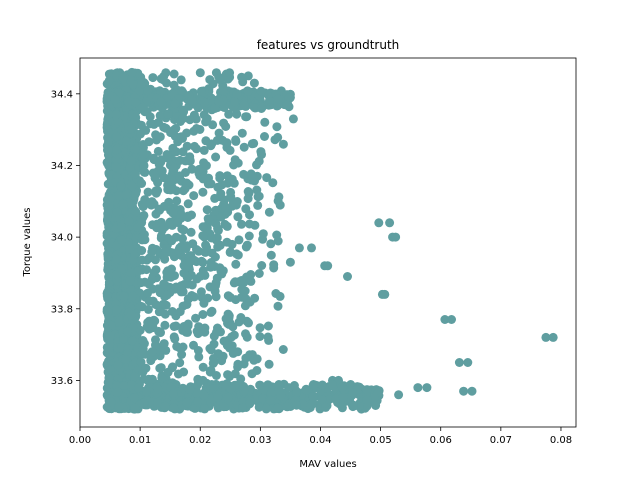 This screenshot has height=480, width=640. What do you see at coordinates (380, 440) in the screenshot?
I see `x-tick-label: 0.05` at bounding box center [380, 440].